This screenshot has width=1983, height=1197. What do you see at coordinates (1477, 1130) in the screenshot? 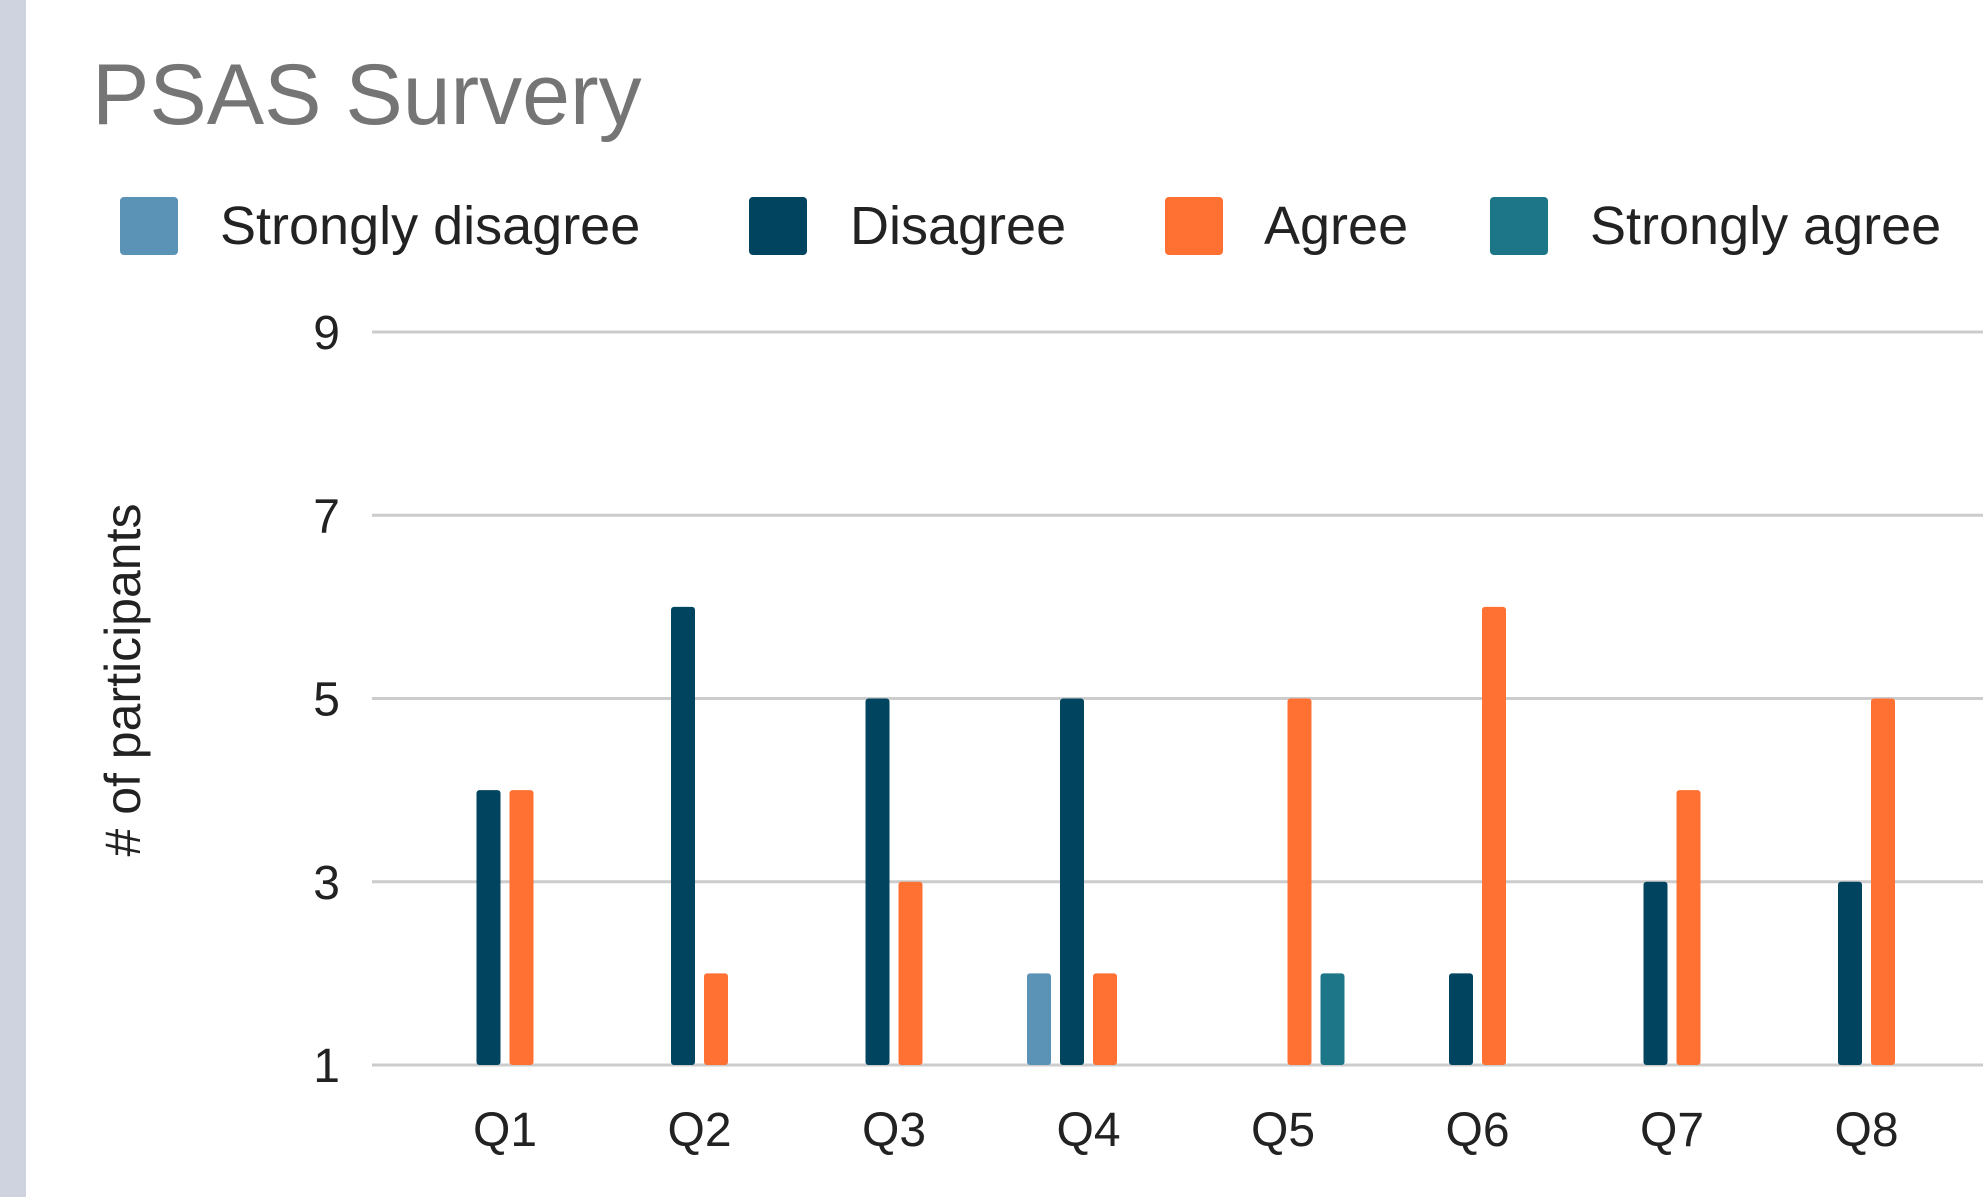
I see `x-tick-label: Q6` at bounding box center [1477, 1130].